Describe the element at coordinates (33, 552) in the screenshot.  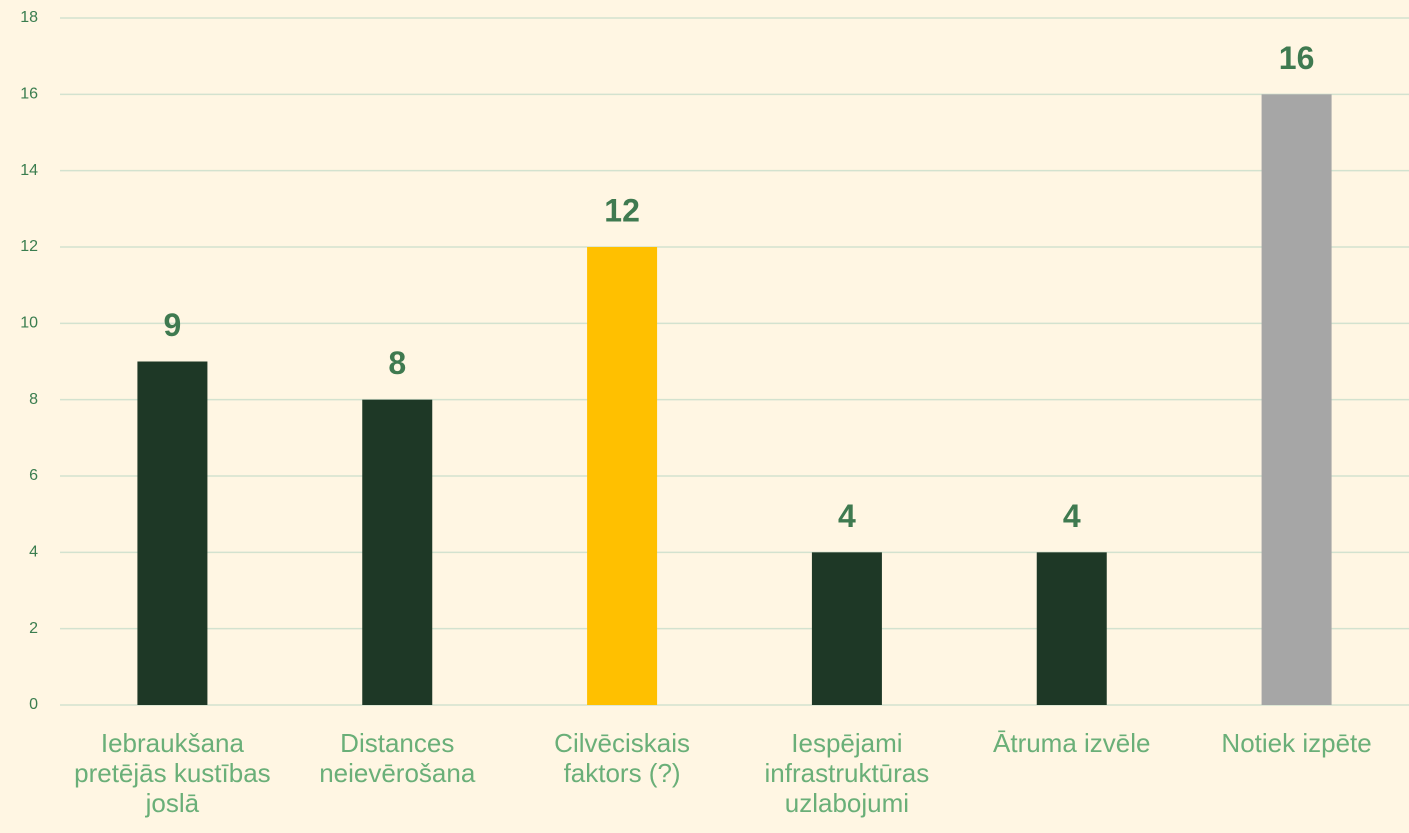
I see `y-tick-label: 4` at that location.